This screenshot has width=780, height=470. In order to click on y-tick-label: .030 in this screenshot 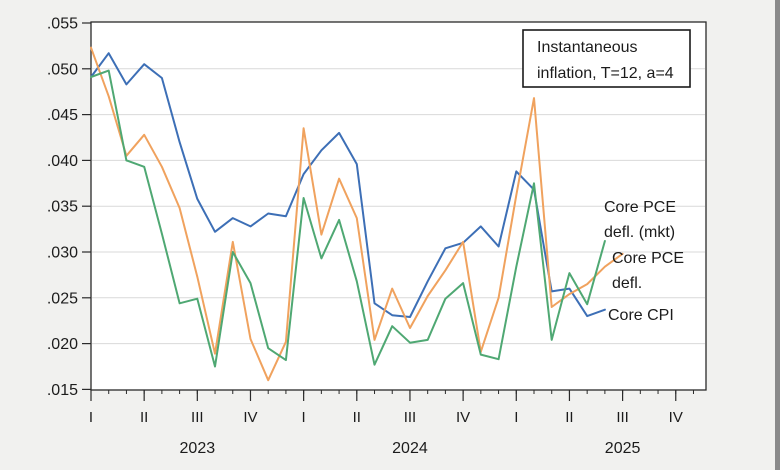, I will do `click(62, 253)`.